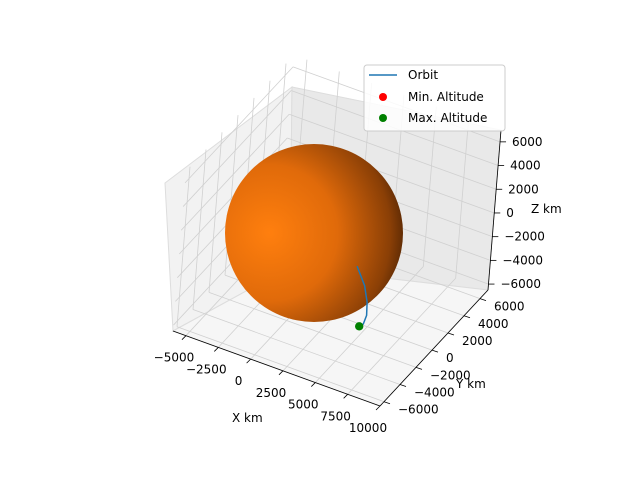  I want to click on x-axis-line, so click(276, 368).